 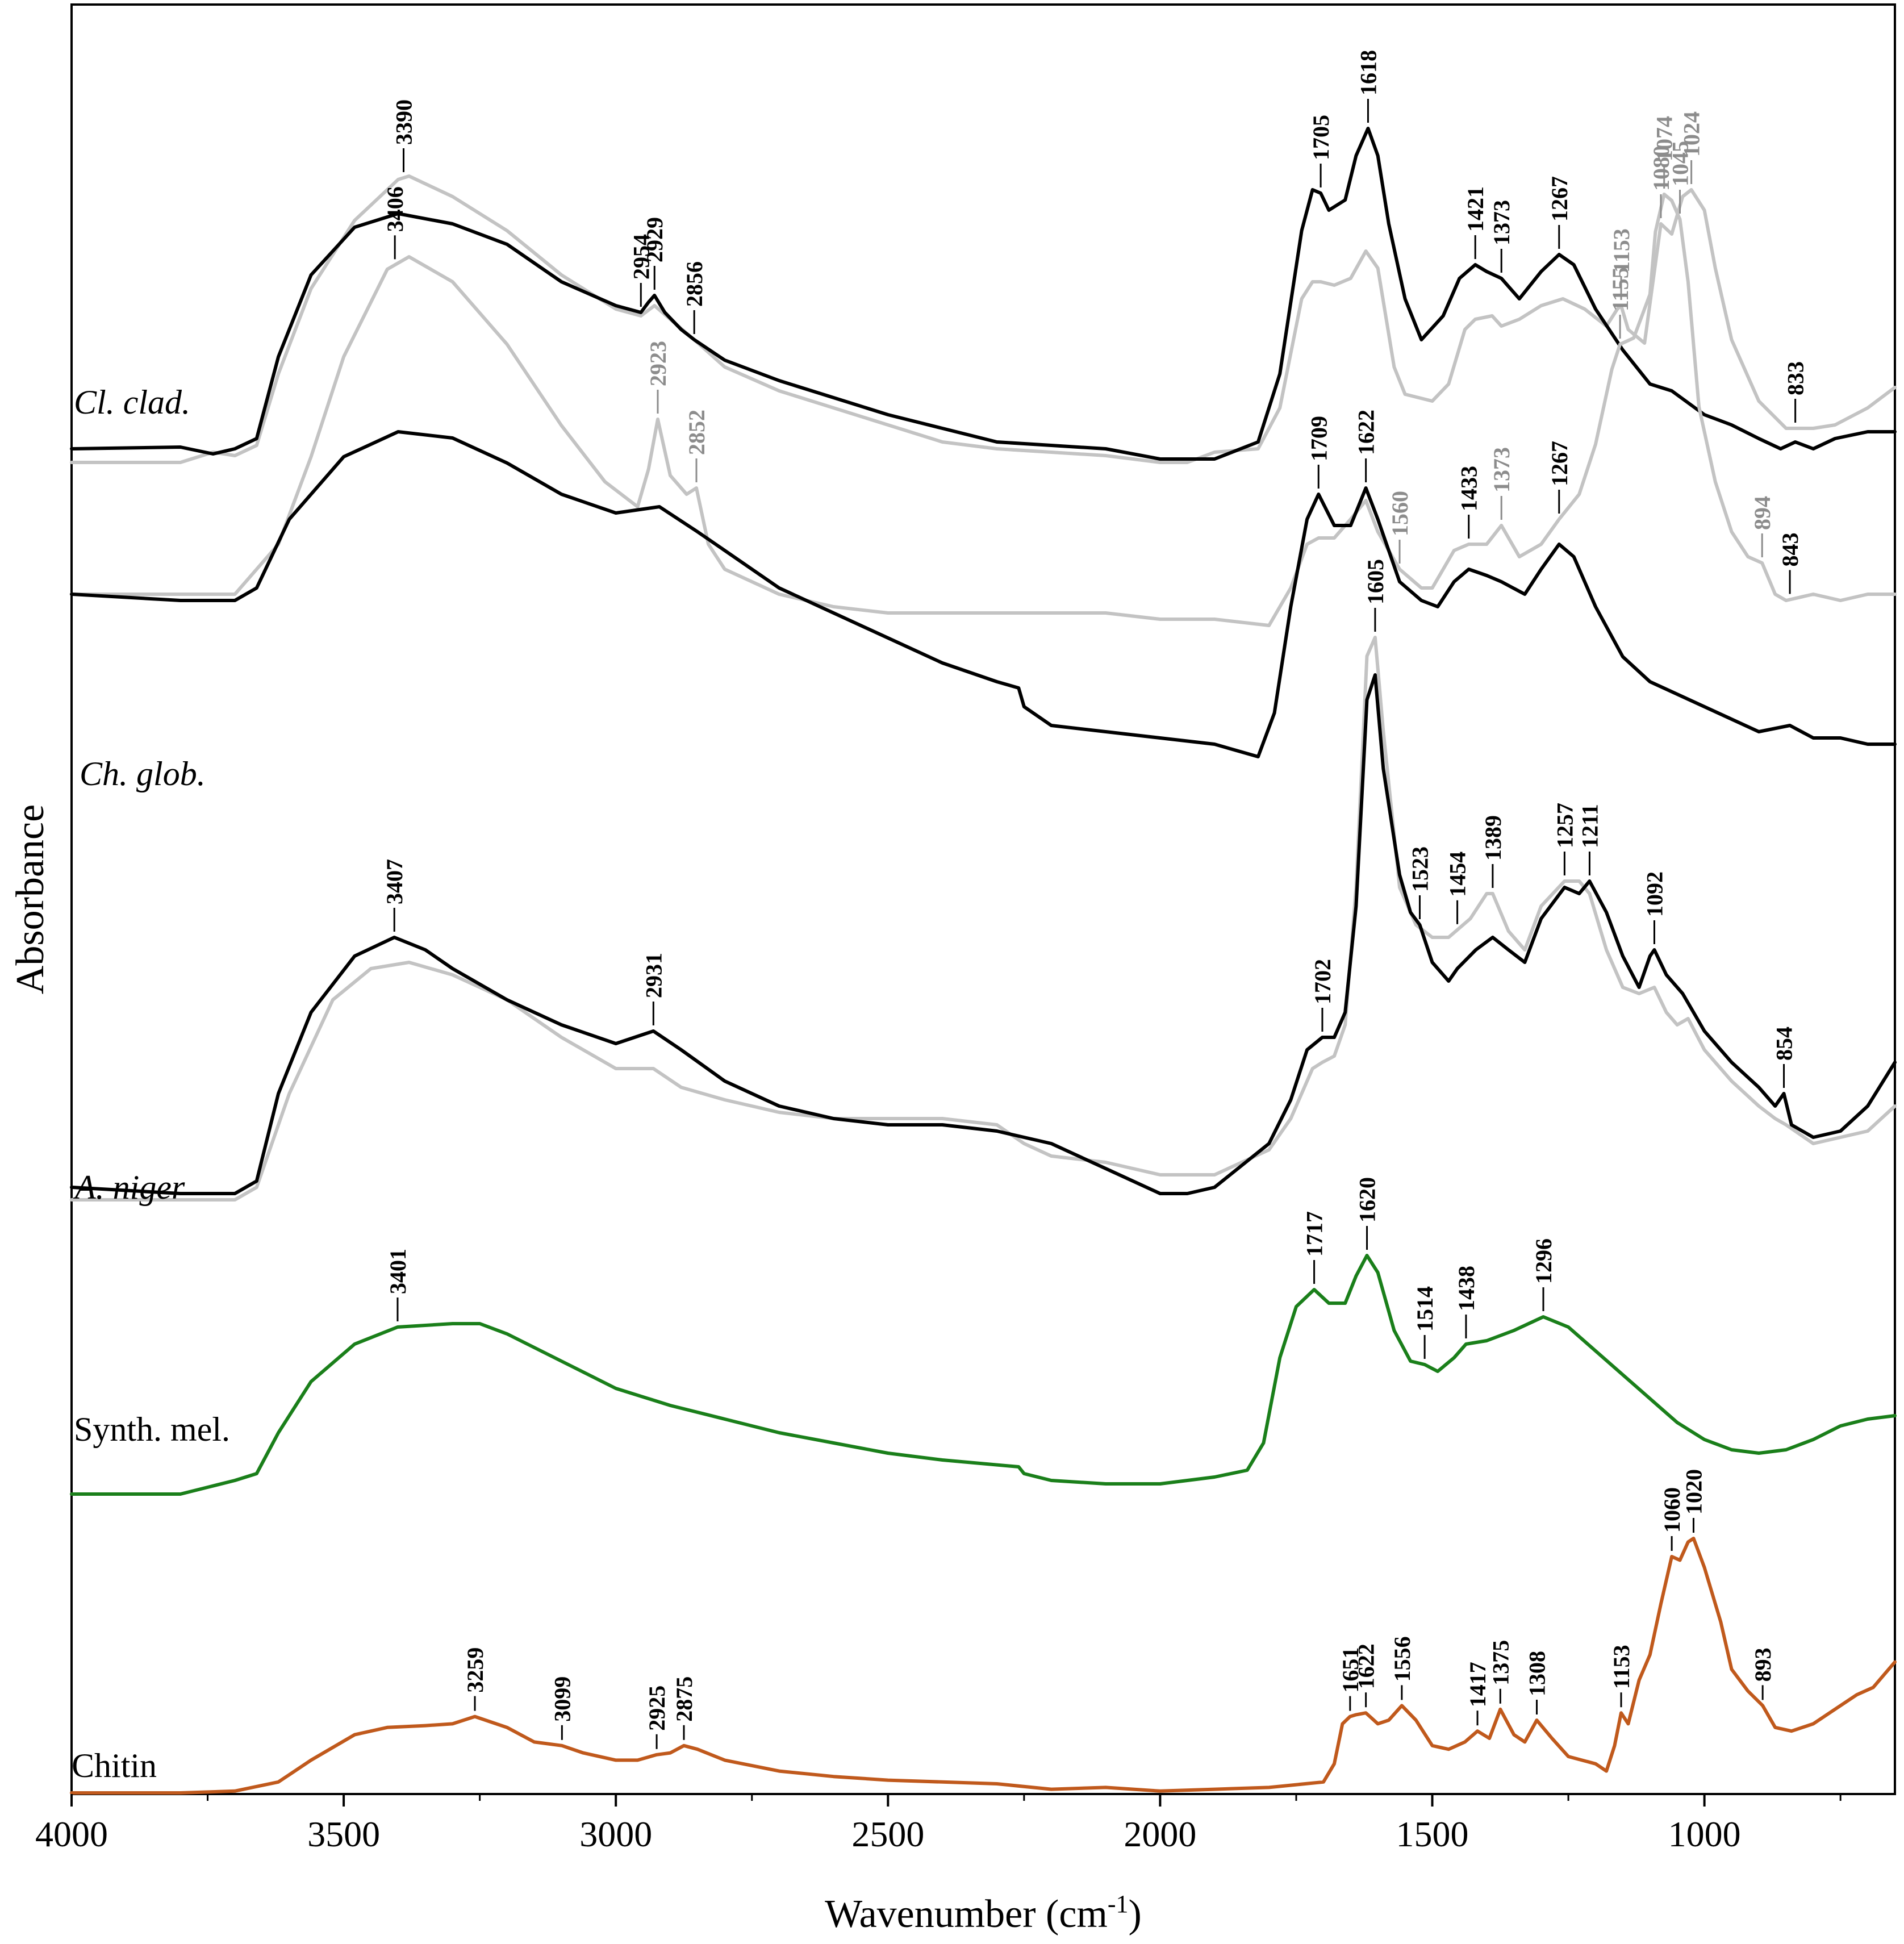 What do you see at coordinates (1790, 549) in the screenshot?
I see `peak-label-ch-glob-843: 843` at bounding box center [1790, 549].